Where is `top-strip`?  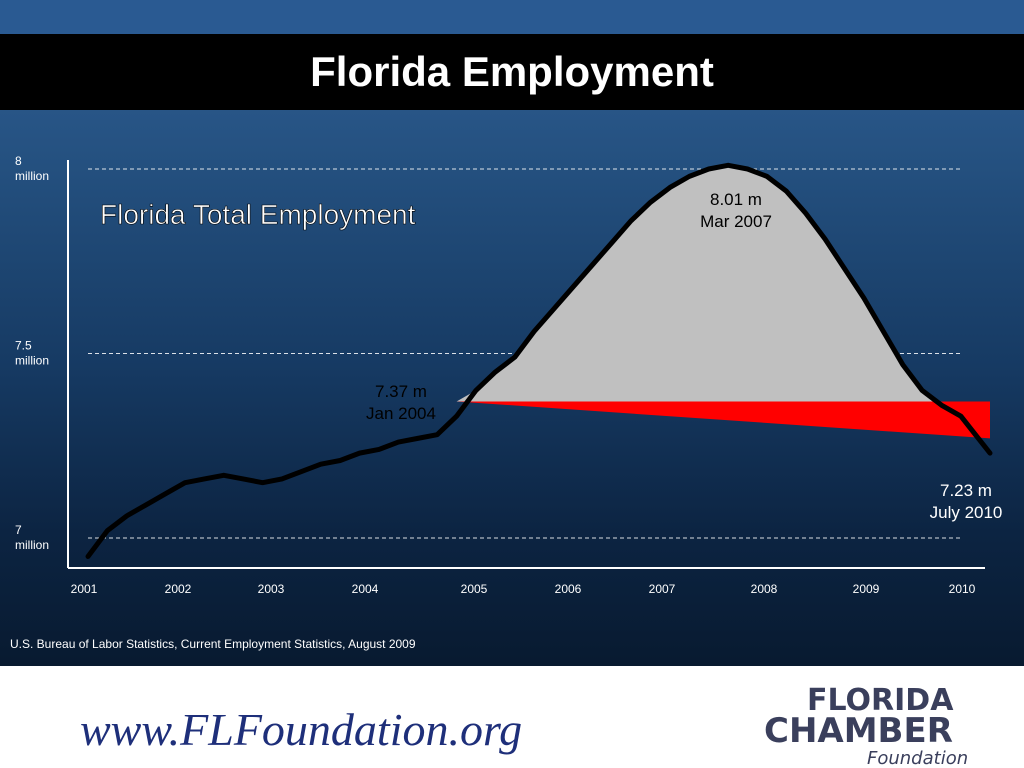
top-strip is located at coordinates (512, 17).